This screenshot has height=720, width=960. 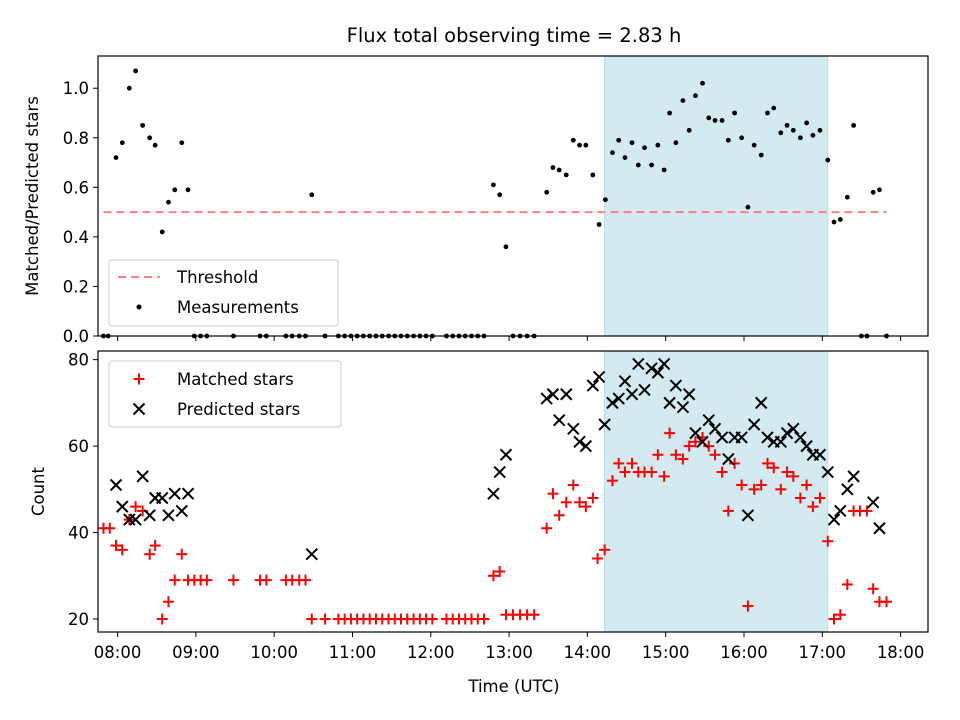 What do you see at coordinates (139, 307) in the screenshot?
I see `legend-measurements-swatch` at bounding box center [139, 307].